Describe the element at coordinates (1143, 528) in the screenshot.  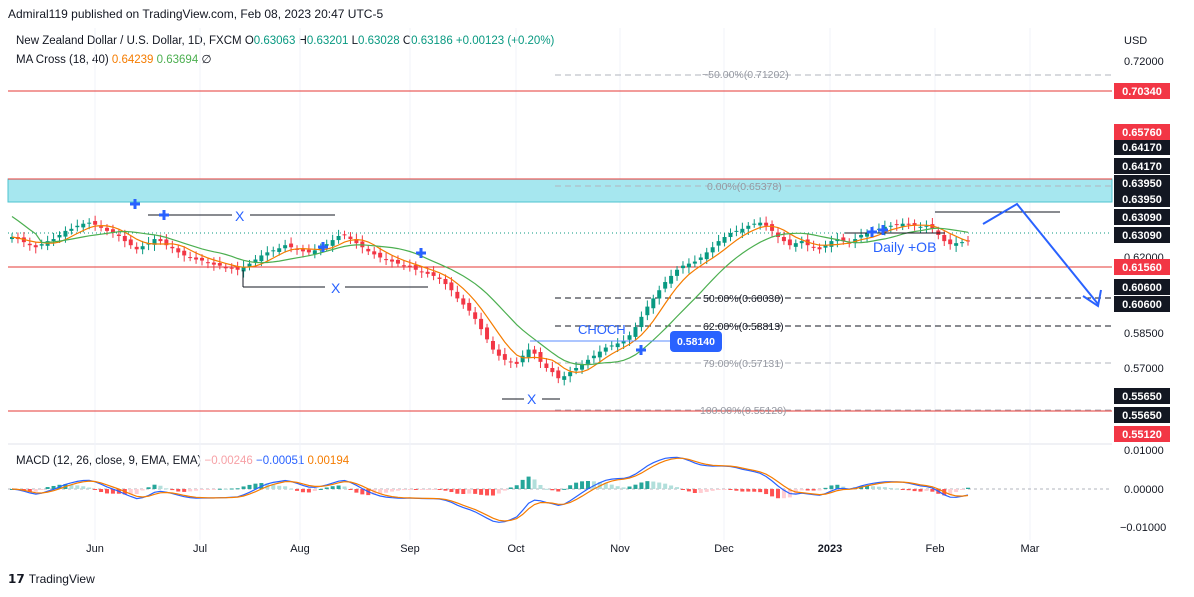
I see `macd-tick-3: −0.01000` at that location.